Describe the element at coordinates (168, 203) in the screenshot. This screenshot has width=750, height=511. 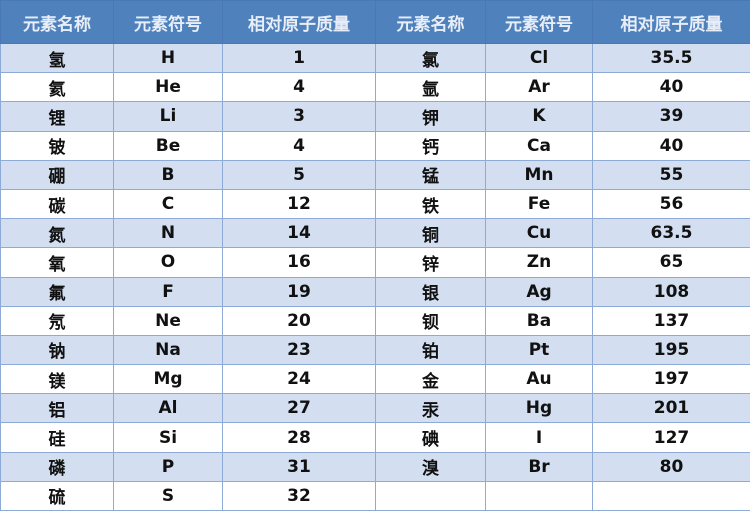
I see `cell-element-symbol: C` at that location.